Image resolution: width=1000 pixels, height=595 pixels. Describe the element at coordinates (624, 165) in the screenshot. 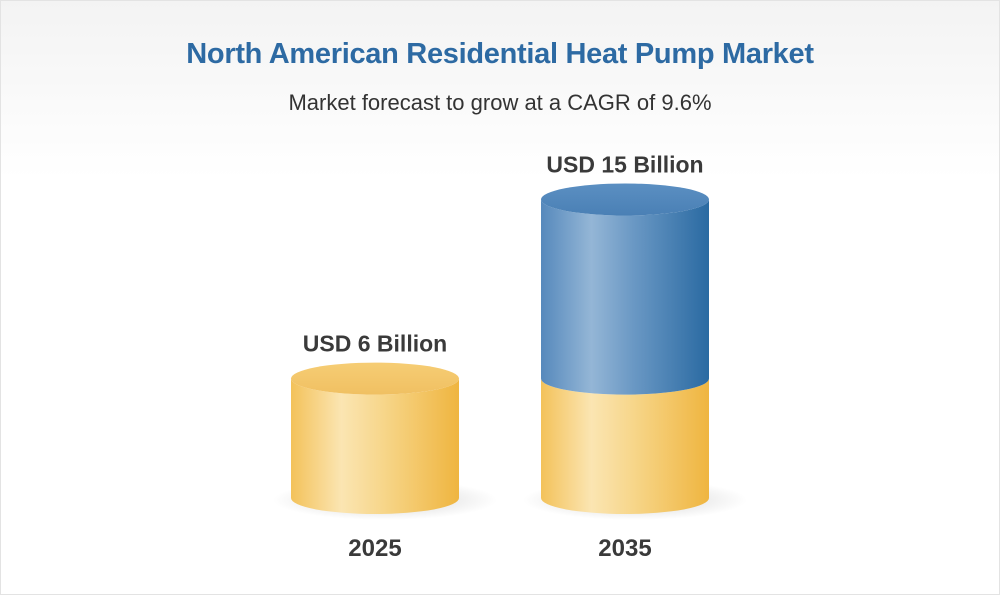

I see `data-label-2035: USD 15 Billion` at that location.